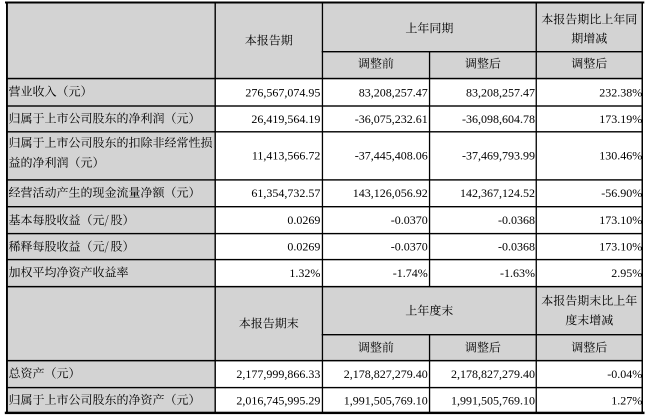 This screenshot has width=647, height=419. I want to click on svg-text: -56.90%, so click(621, 193).